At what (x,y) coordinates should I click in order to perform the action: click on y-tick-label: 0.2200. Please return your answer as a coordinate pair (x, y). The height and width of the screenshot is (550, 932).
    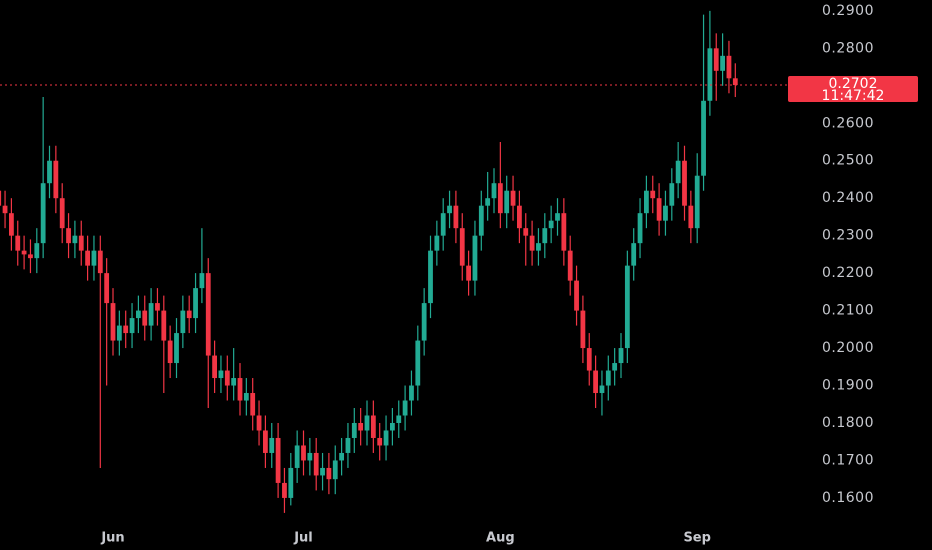
    Looking at the image, I should click on (848, 273).